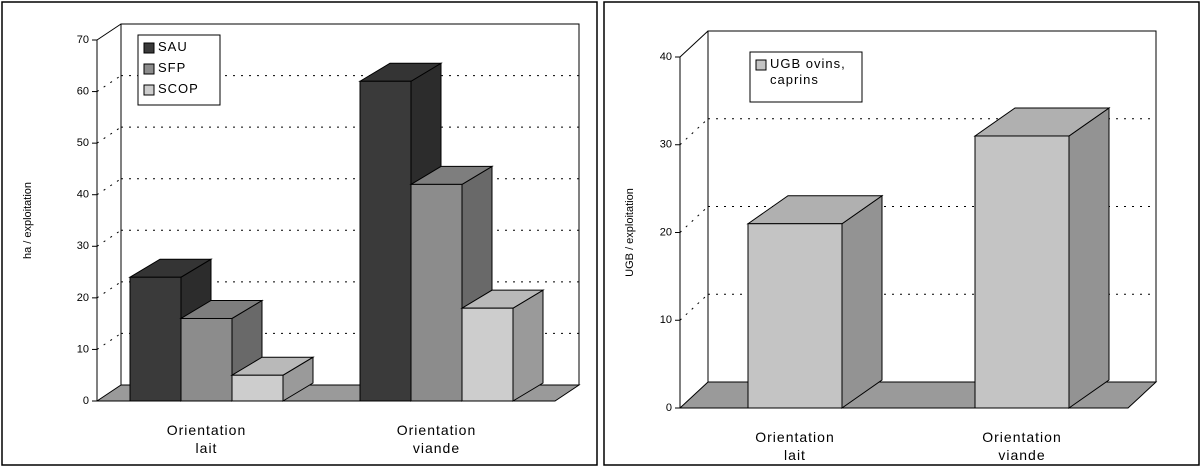 This screenshot has width=1202, height=468. Describe the element at coordinates (178, 88) in the screenshot. I see `legend-label: SCOP` at that location.